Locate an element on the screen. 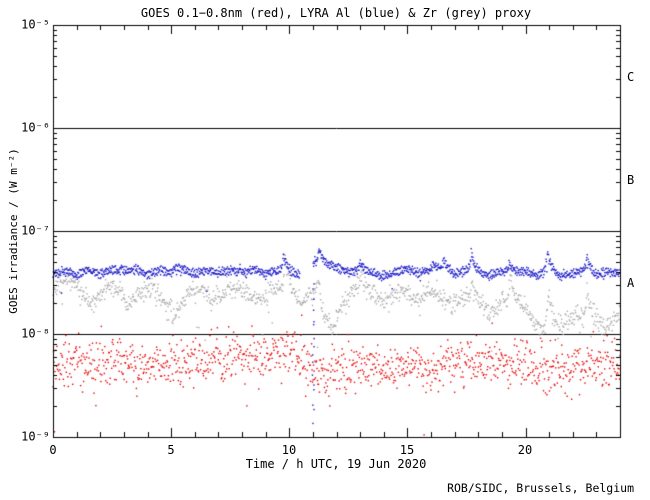  y-tick-label-1e-7: 10⁻⁷ is located at coordinates (35, 230).